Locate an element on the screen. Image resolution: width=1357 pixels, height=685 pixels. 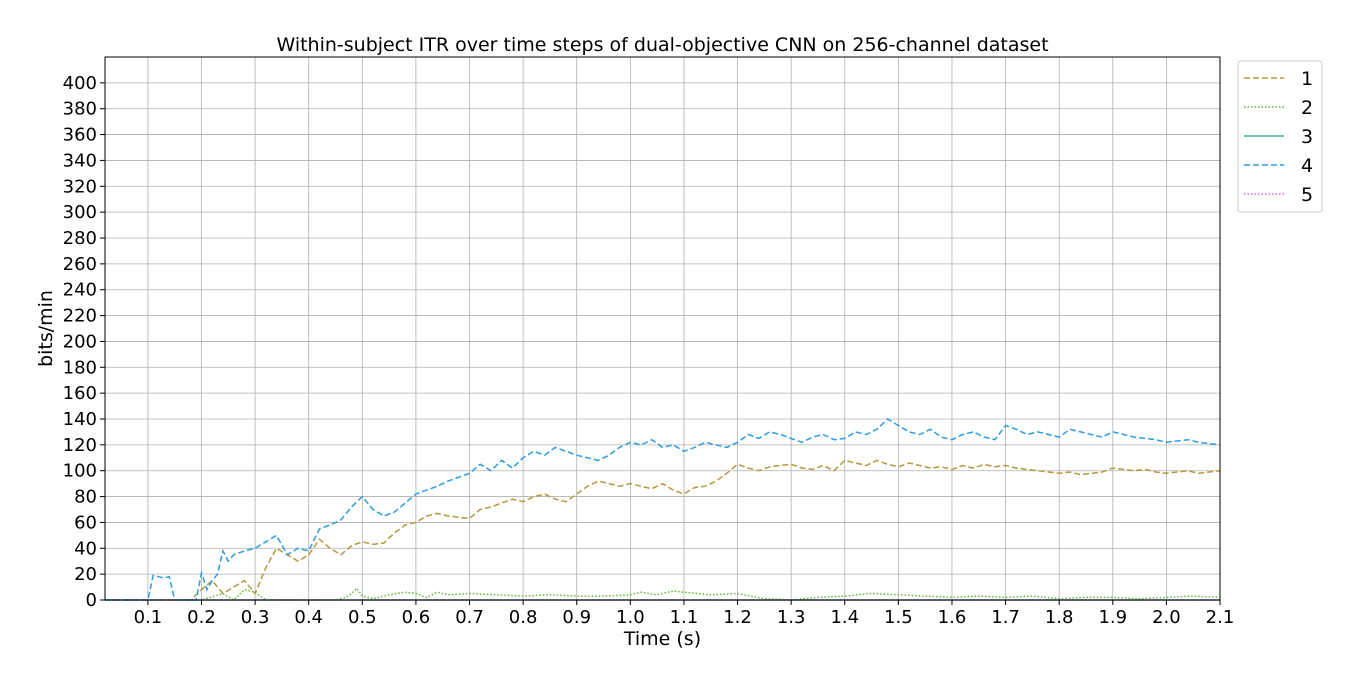
x-tick-label: 0.6 is located at coordinates (416, 617).